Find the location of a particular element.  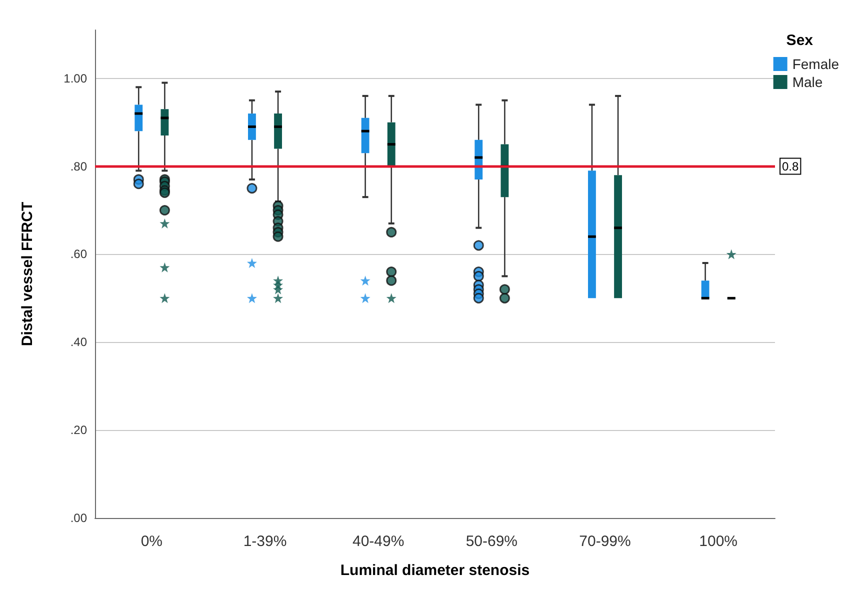

y-tick-label: .60 is located at coordinates (79, 254).